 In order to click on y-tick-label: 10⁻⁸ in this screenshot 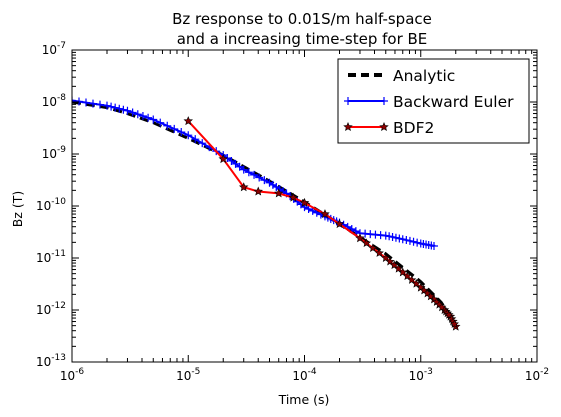, I will do `click(54, 101)`.